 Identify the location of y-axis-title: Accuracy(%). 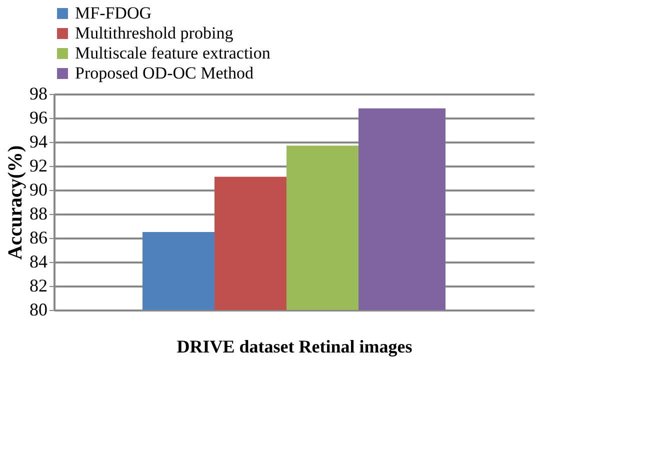
(15, 202).